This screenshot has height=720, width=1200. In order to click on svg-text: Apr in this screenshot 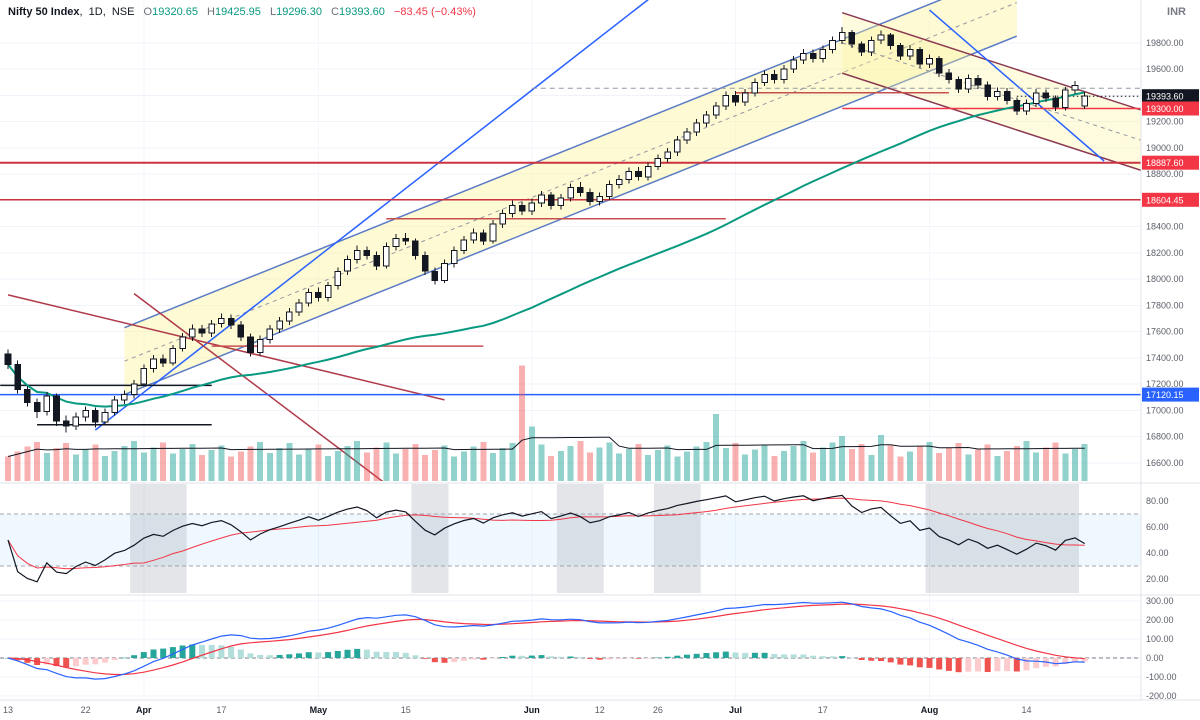, I will do `click(144, 710)`.